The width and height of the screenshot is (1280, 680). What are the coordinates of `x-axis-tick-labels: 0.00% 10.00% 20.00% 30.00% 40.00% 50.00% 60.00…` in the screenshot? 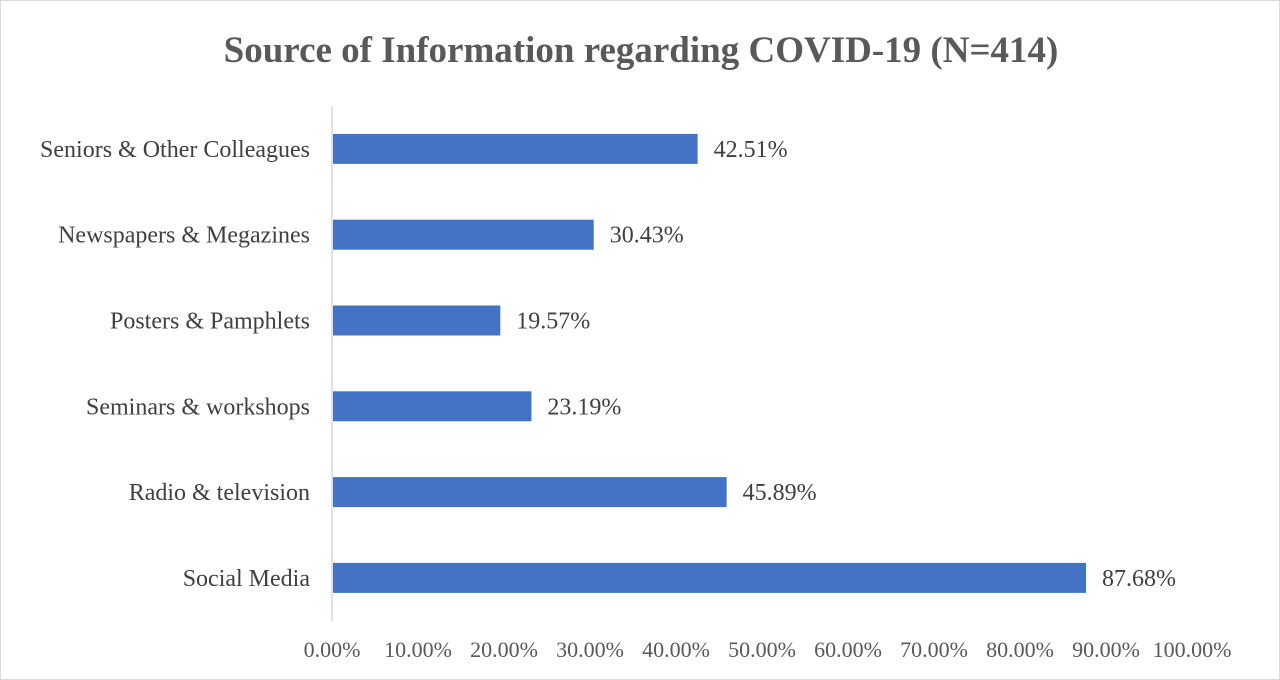 It's located at (768, 649).